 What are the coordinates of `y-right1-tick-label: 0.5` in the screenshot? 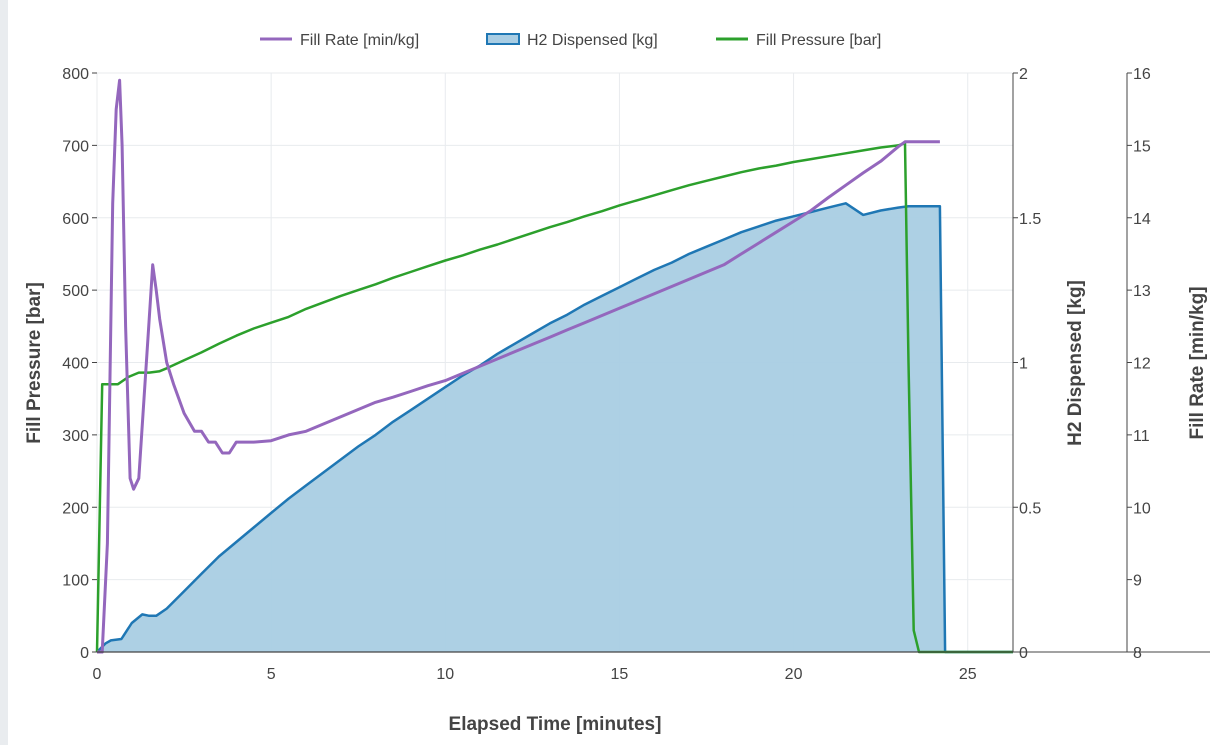 It's located at (1030, 508).